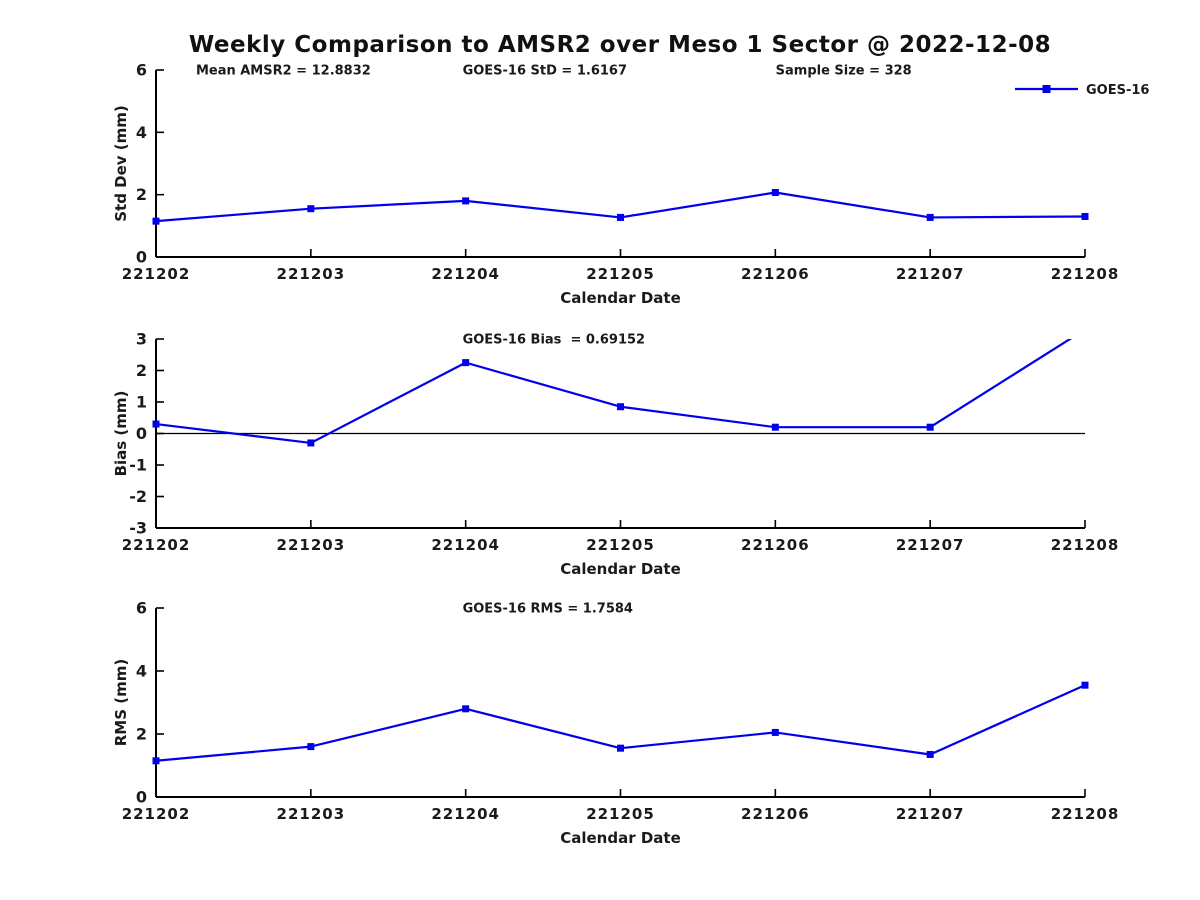 Image resolution: width=1200 pixels, height=900 pixels. I want to click on stat-annotation: GOES-16 RMS = 1.7584, so click(548, 609).